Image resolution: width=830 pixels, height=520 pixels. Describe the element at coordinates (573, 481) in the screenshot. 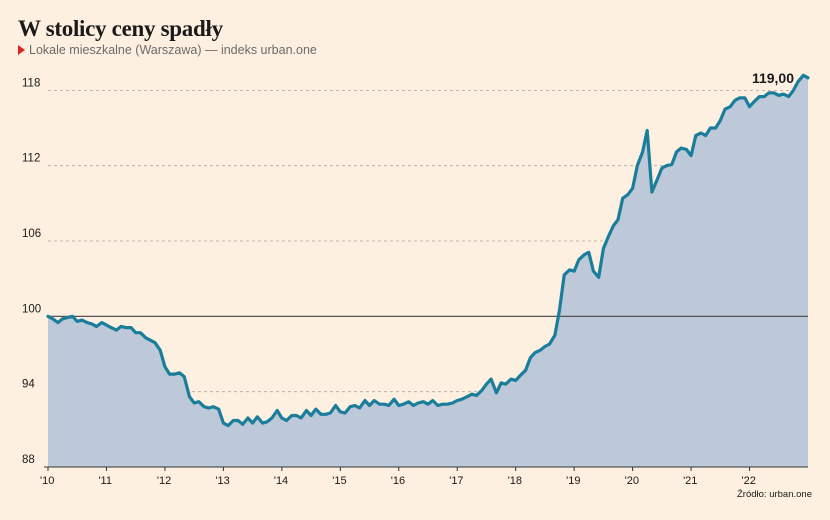

I see `x-tick-label: '19` at that location.